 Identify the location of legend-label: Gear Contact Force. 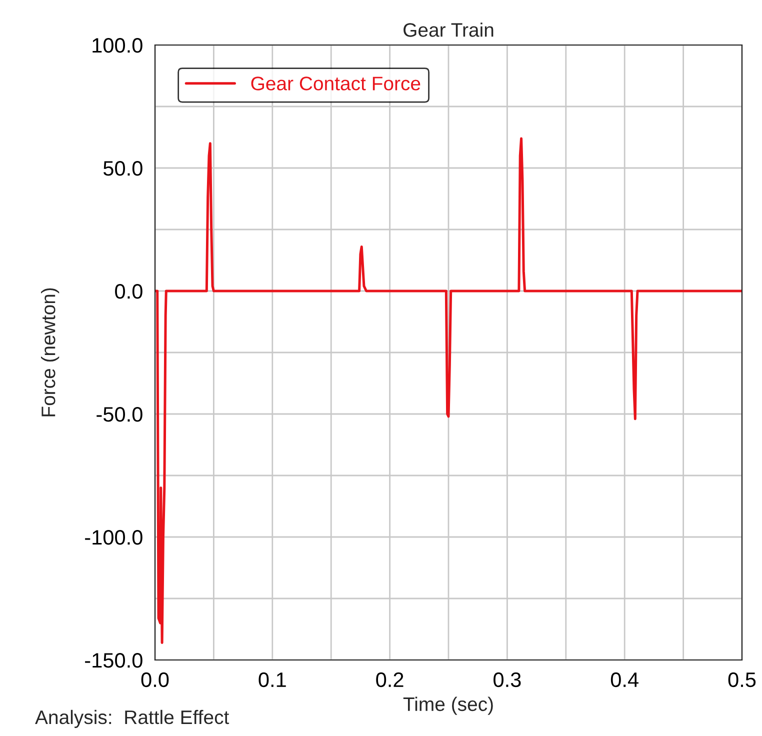
(335, 83).